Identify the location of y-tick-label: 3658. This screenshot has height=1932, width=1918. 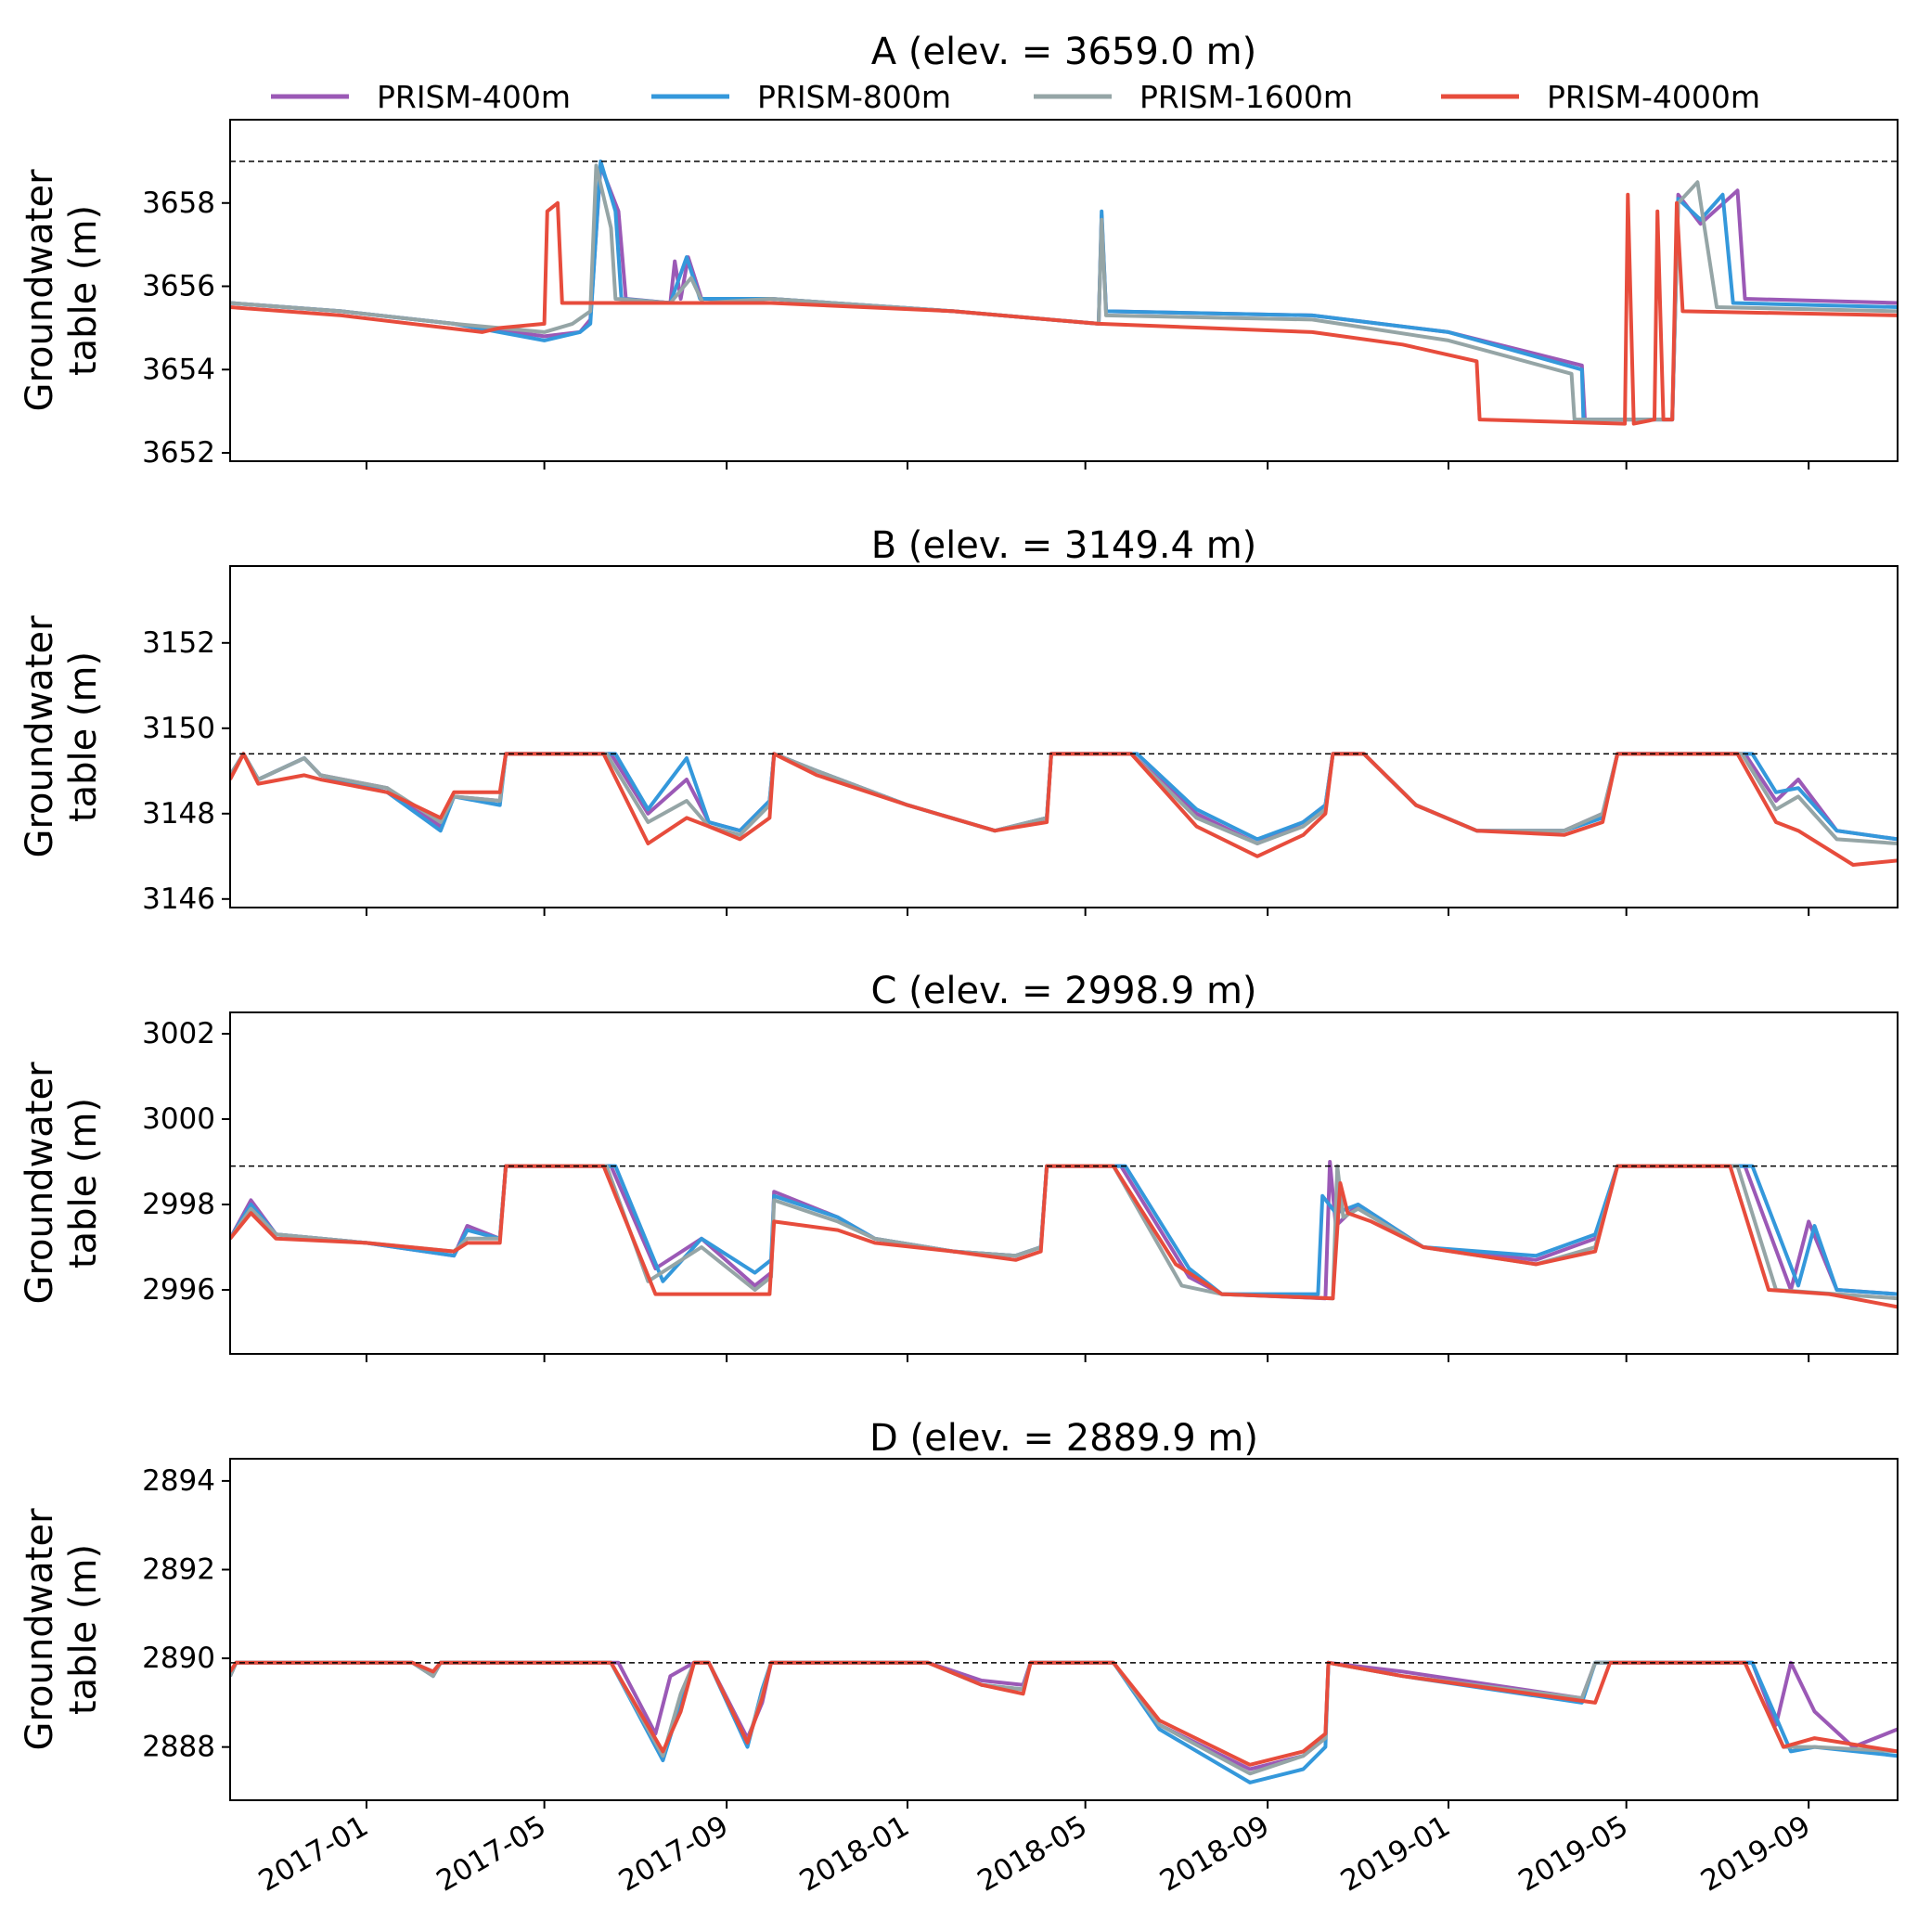
(178, 203).